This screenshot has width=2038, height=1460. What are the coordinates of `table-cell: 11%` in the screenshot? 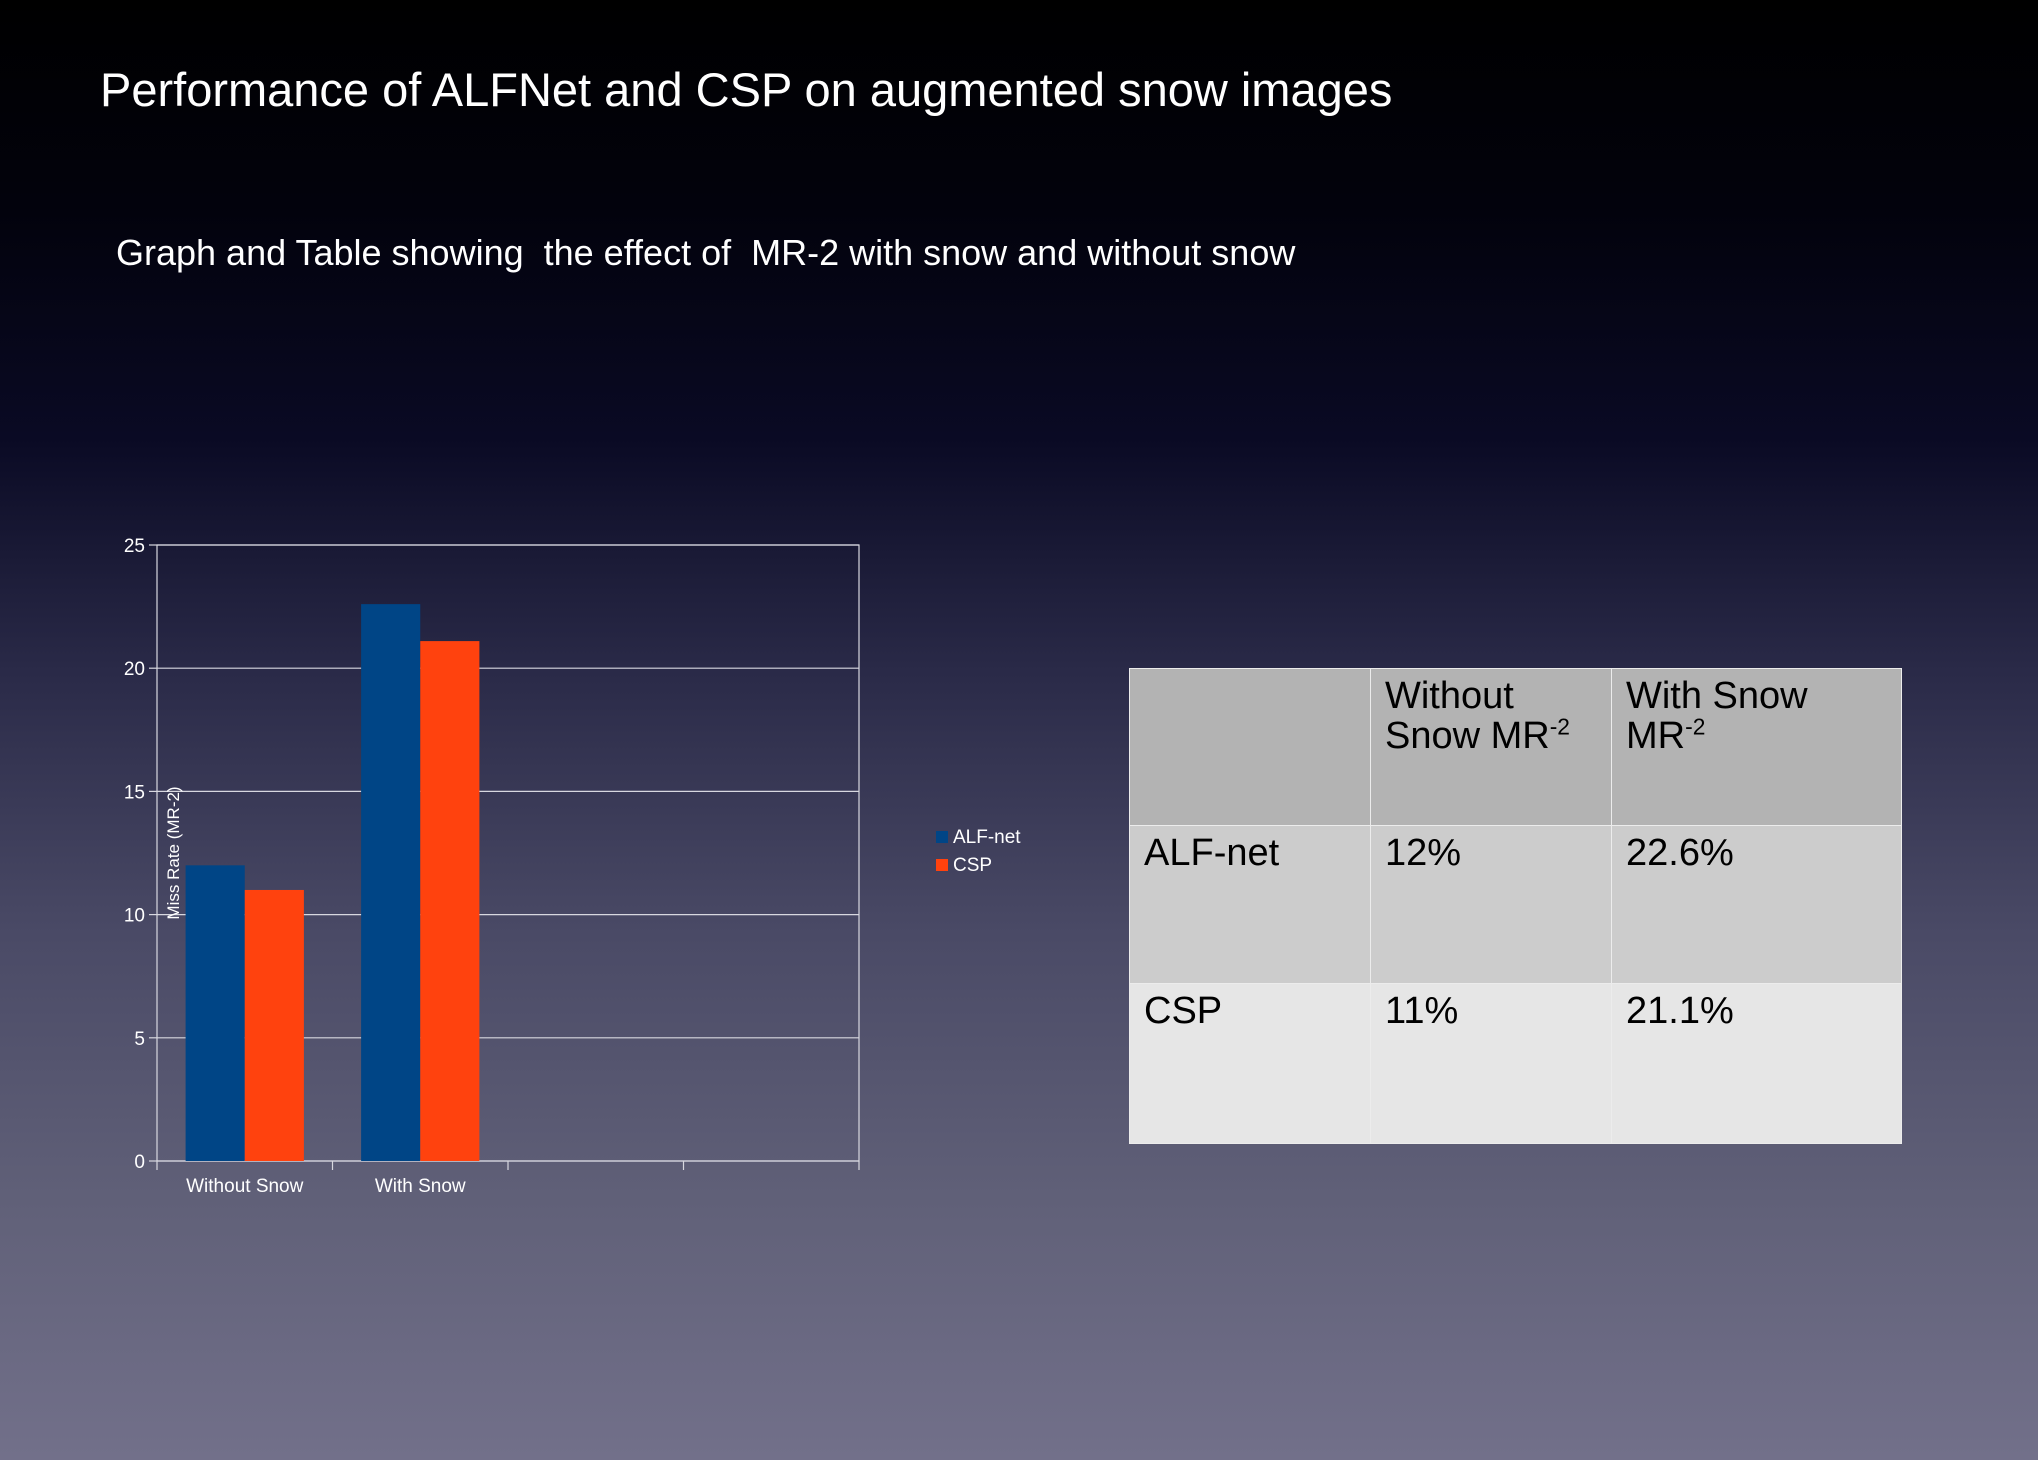 It's located at (1491, 1063).